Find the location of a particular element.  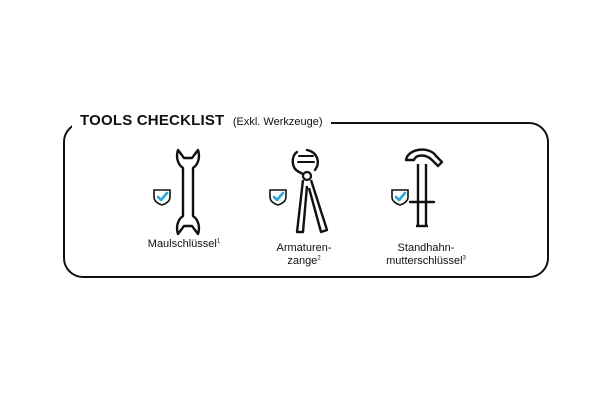

tool-label: Maulschlüssel1 is located at coordinates (184, 244).